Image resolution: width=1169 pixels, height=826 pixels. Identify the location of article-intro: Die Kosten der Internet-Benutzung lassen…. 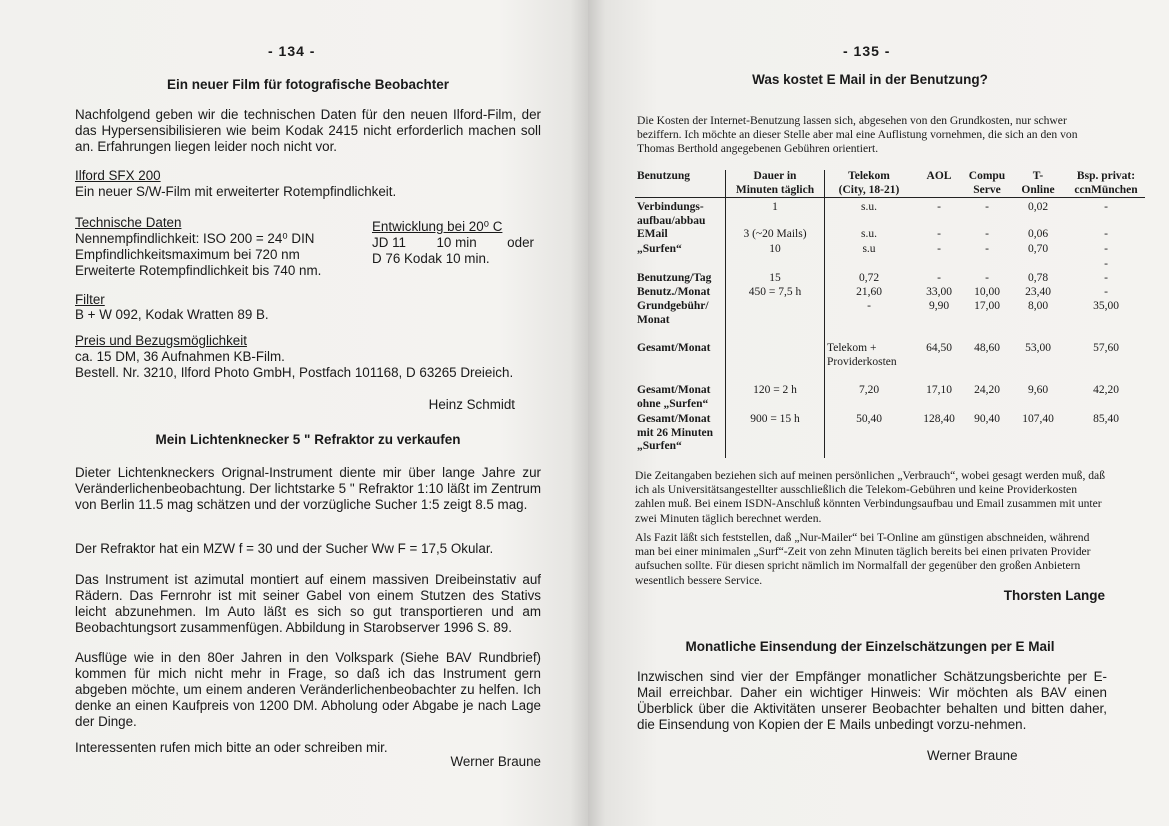
(857, 135).